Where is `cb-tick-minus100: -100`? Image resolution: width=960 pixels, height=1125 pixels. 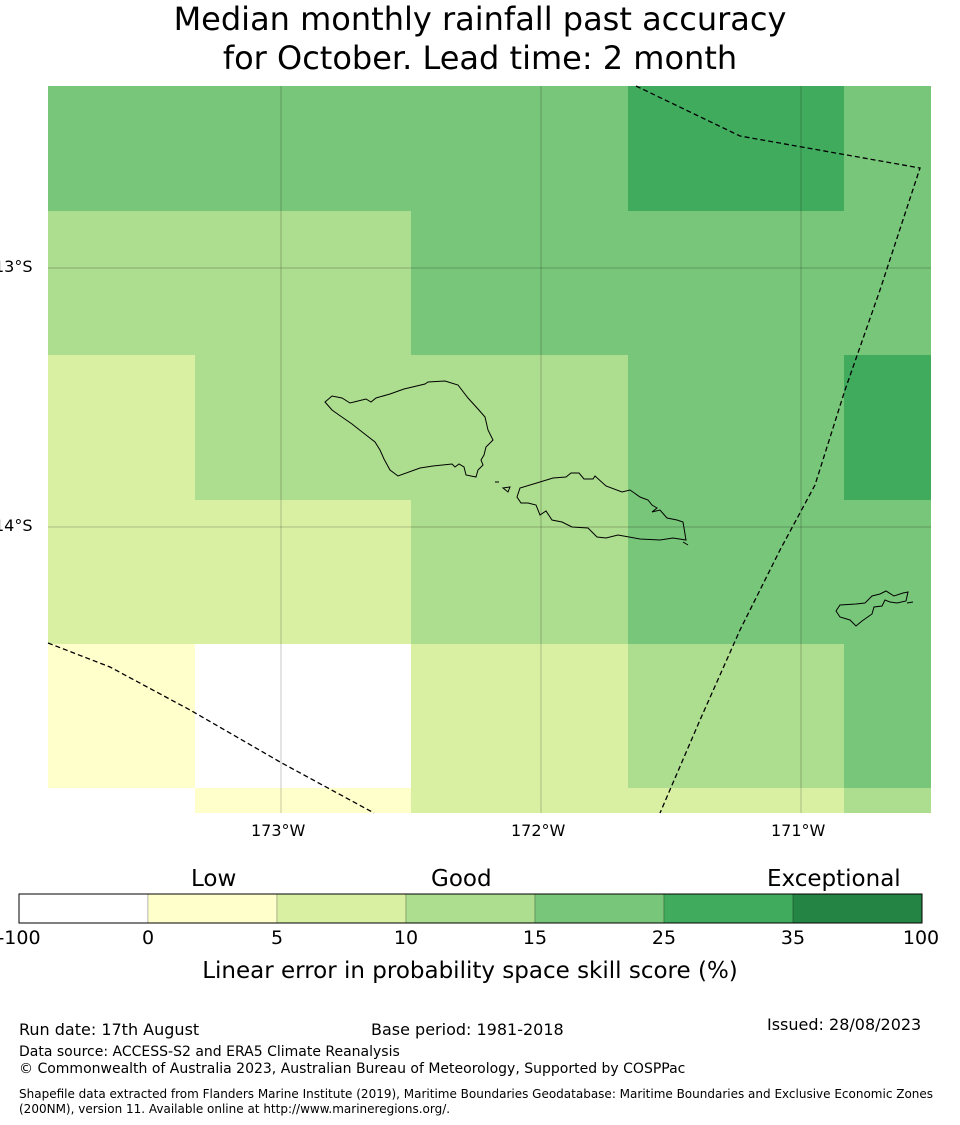
cb-tick-minus100: -100 is located at coordinates (20, 938).